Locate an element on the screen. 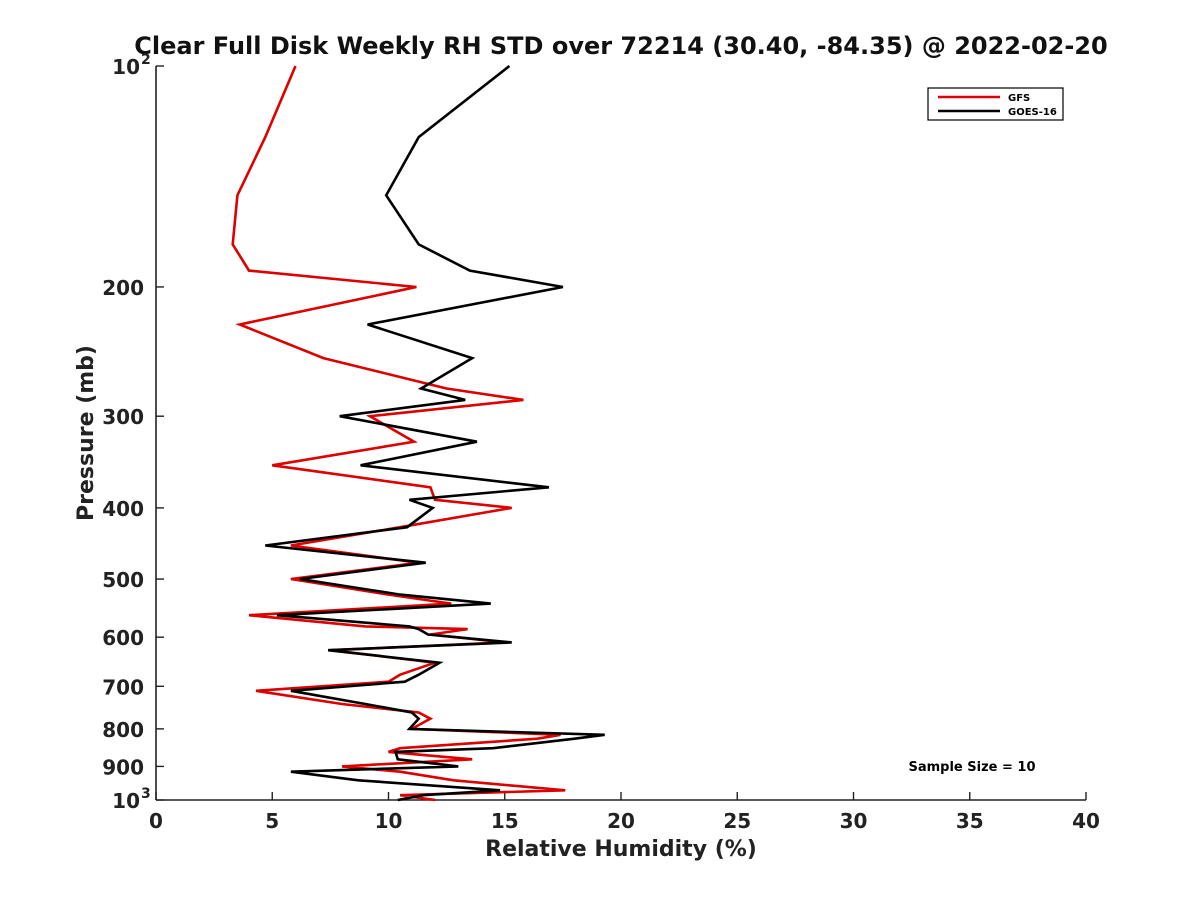 This screenshot has width=1200, height=900. x-tick-label: 15 is located at coordinates (505, 821).